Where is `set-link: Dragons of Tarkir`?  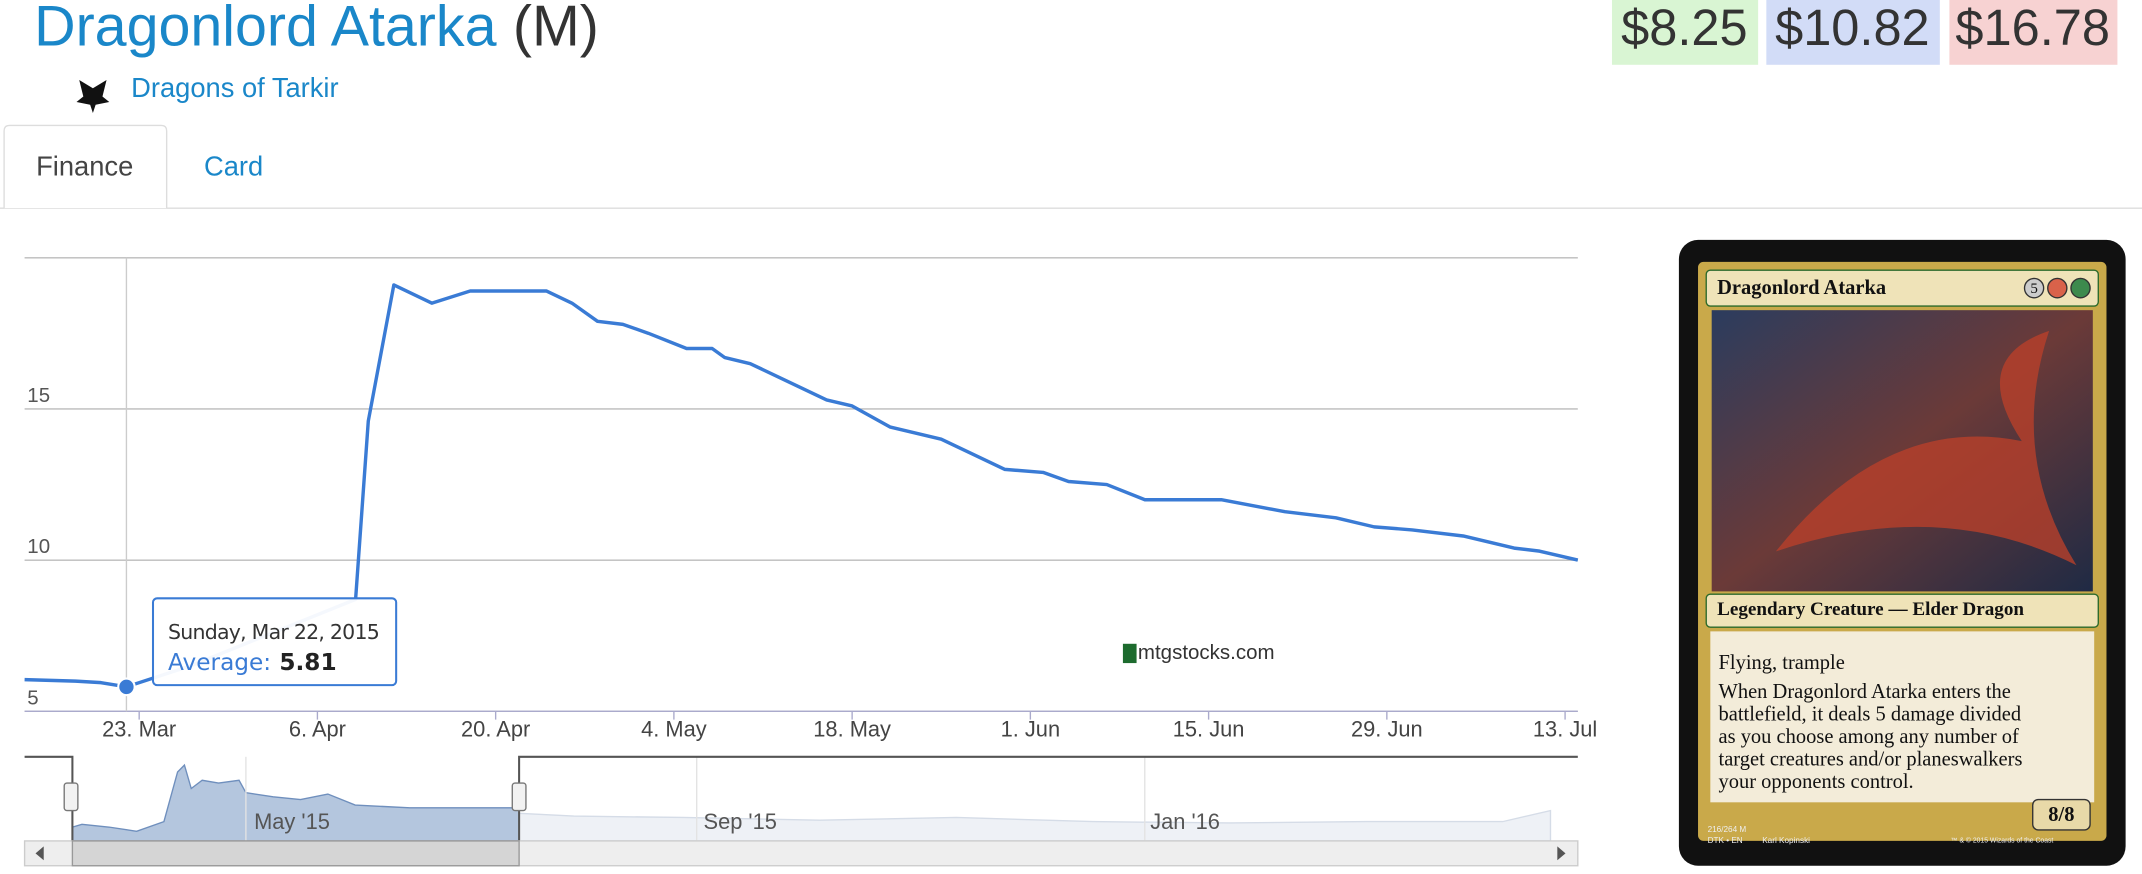
set-link: Dragons of Tarkir is located at coordinates (234, 87).